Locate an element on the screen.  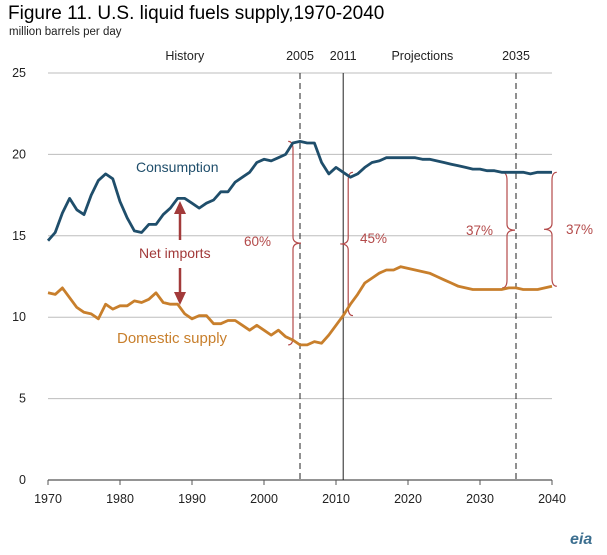
net-imports-label: Net imports is located at coordinates (175, 253).